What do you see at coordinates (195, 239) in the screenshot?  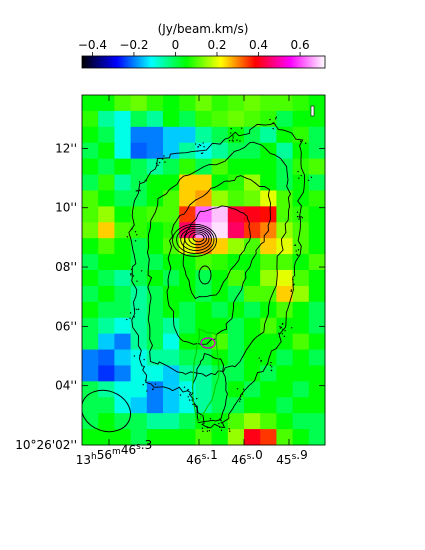 I see `contour-line` at bounding box center [195, 239].